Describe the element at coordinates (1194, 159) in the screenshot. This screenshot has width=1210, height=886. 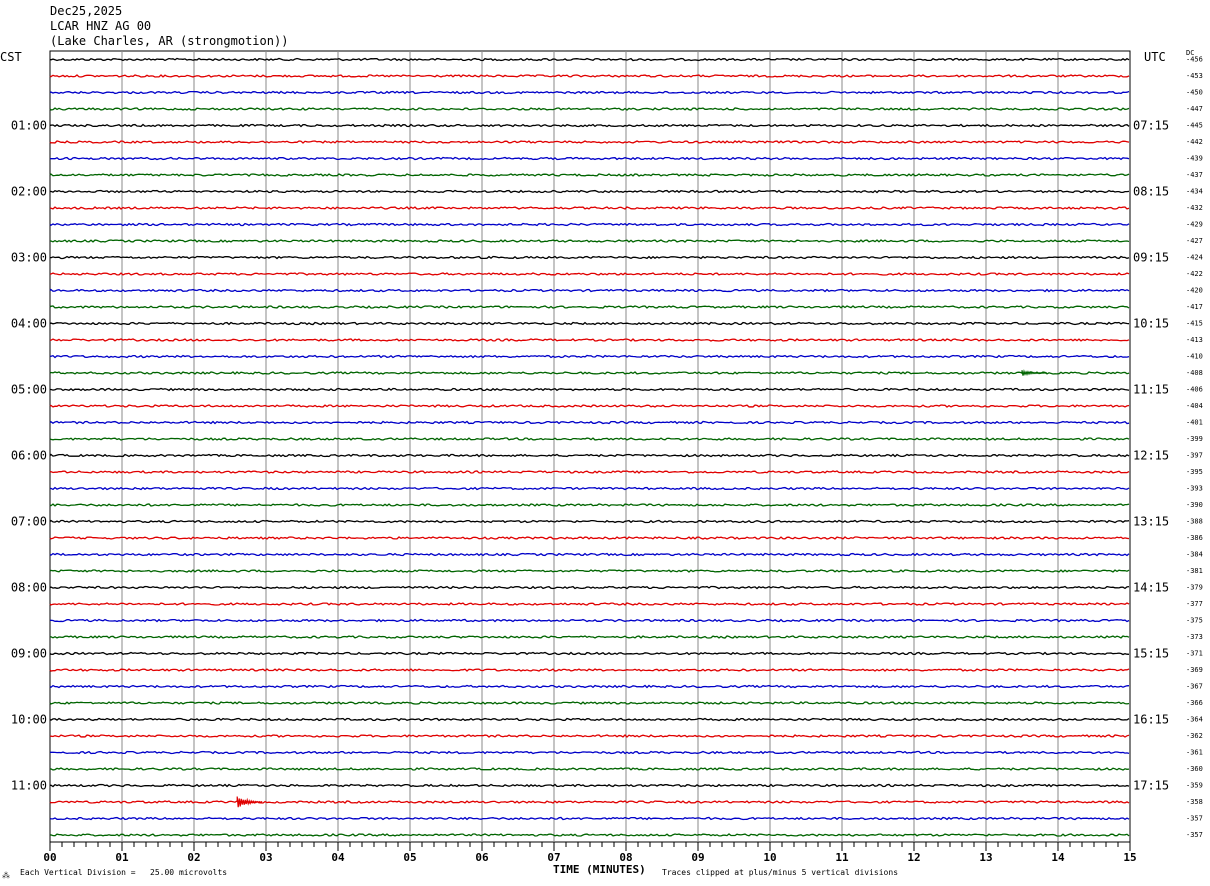
I see `dc-offset-label: -439` at that location.